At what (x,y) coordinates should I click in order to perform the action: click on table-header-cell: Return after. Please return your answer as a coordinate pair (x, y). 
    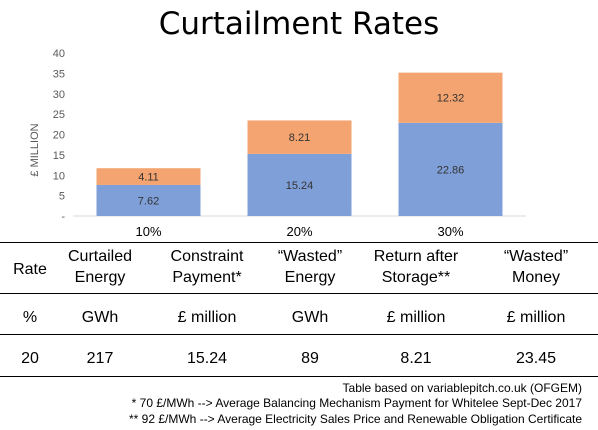
    Looking at the image, I should click on (416, 256).